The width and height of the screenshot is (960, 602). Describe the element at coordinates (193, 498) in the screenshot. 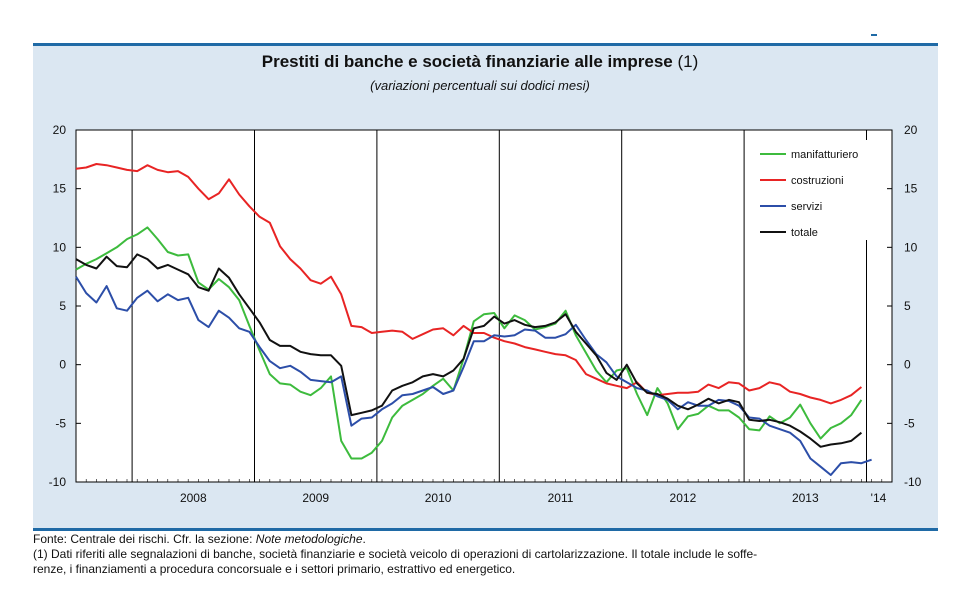

I see `x-tick-label: 2008` at that location.